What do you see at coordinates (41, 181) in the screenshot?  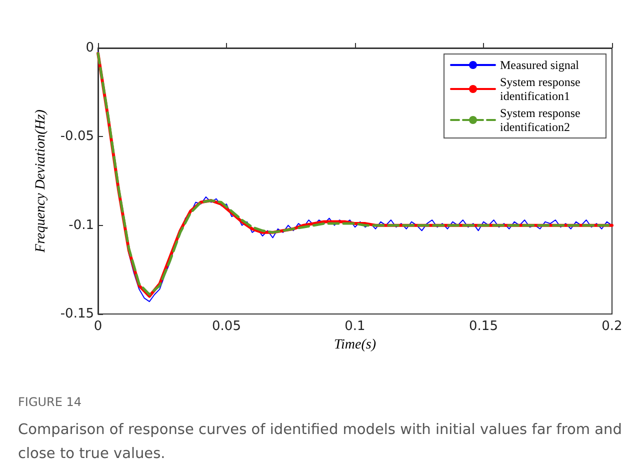 I see `y-axis-title: Frequency Deviation(Hz)` at bounding box center [41, 181].